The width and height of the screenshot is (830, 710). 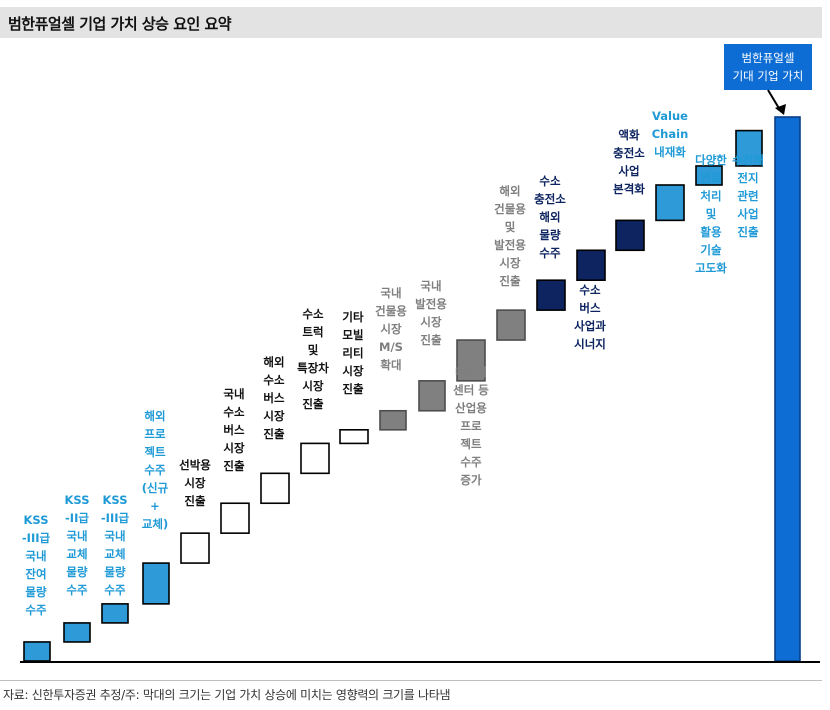 What do you see at coordinates (115, 545) in the screenshot?
I see `bar-label: KSS -III급 국내 교체 물량 수주` at bounding box center [115, 545].